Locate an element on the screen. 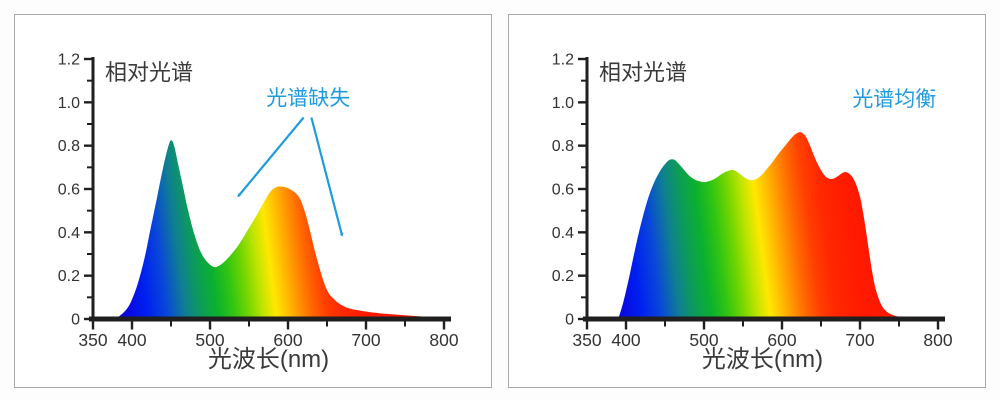  annotation-label: 光谱缺失 is located at coordinates (308, 98).